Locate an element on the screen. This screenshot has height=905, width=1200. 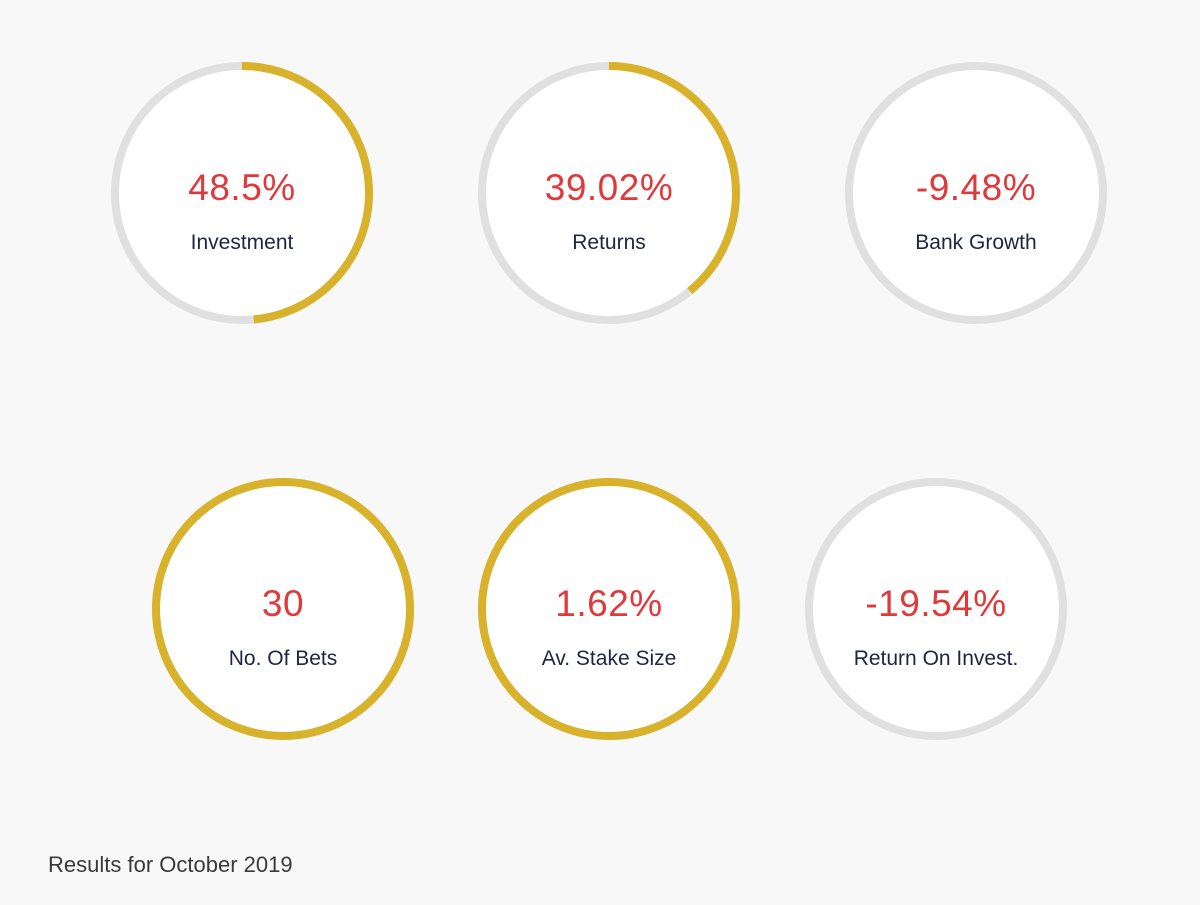
gauge-label: No. Of Bets is located at coordinates (283, 658).